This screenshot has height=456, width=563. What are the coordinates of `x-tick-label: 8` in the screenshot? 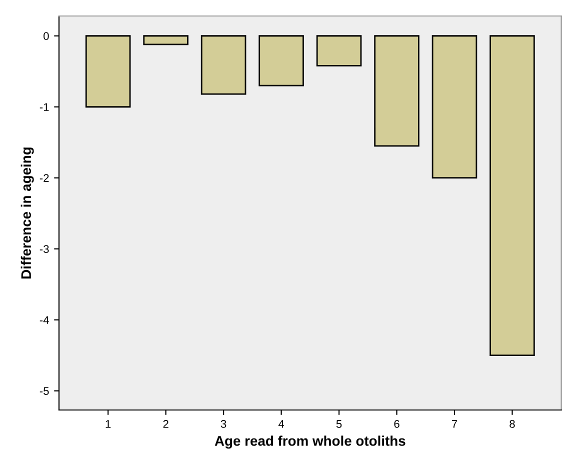 It's located at (512, 424).